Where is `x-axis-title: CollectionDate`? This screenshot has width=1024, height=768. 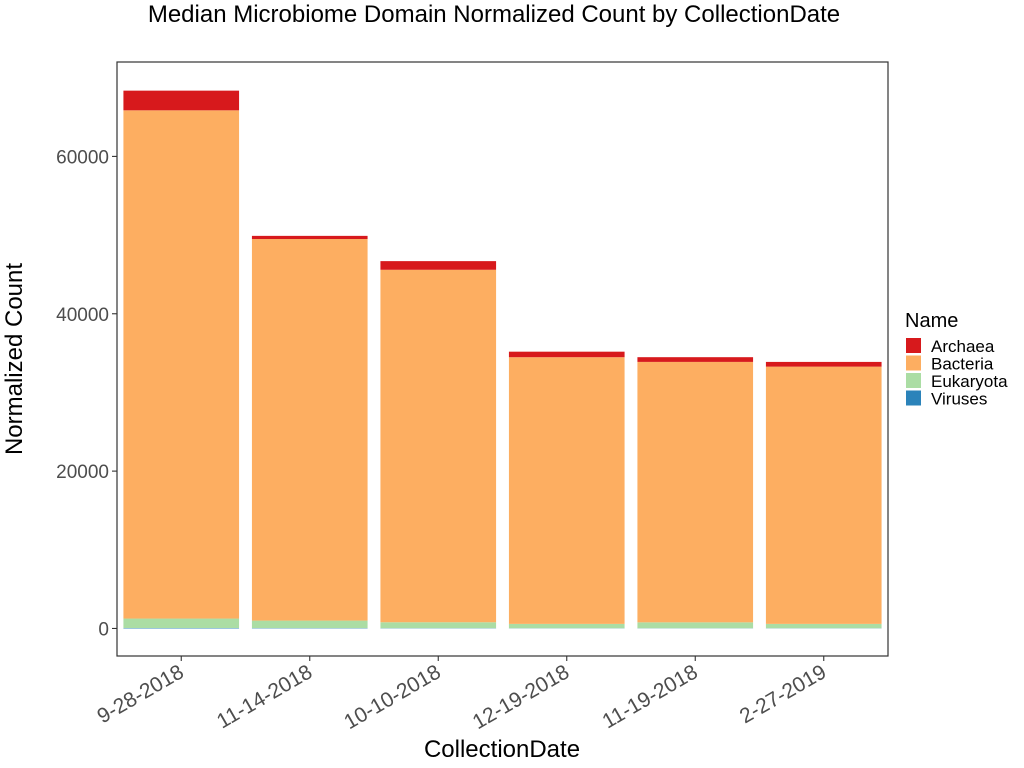 x-axis-title: CollectionDate is located at coordinates (502, 749).